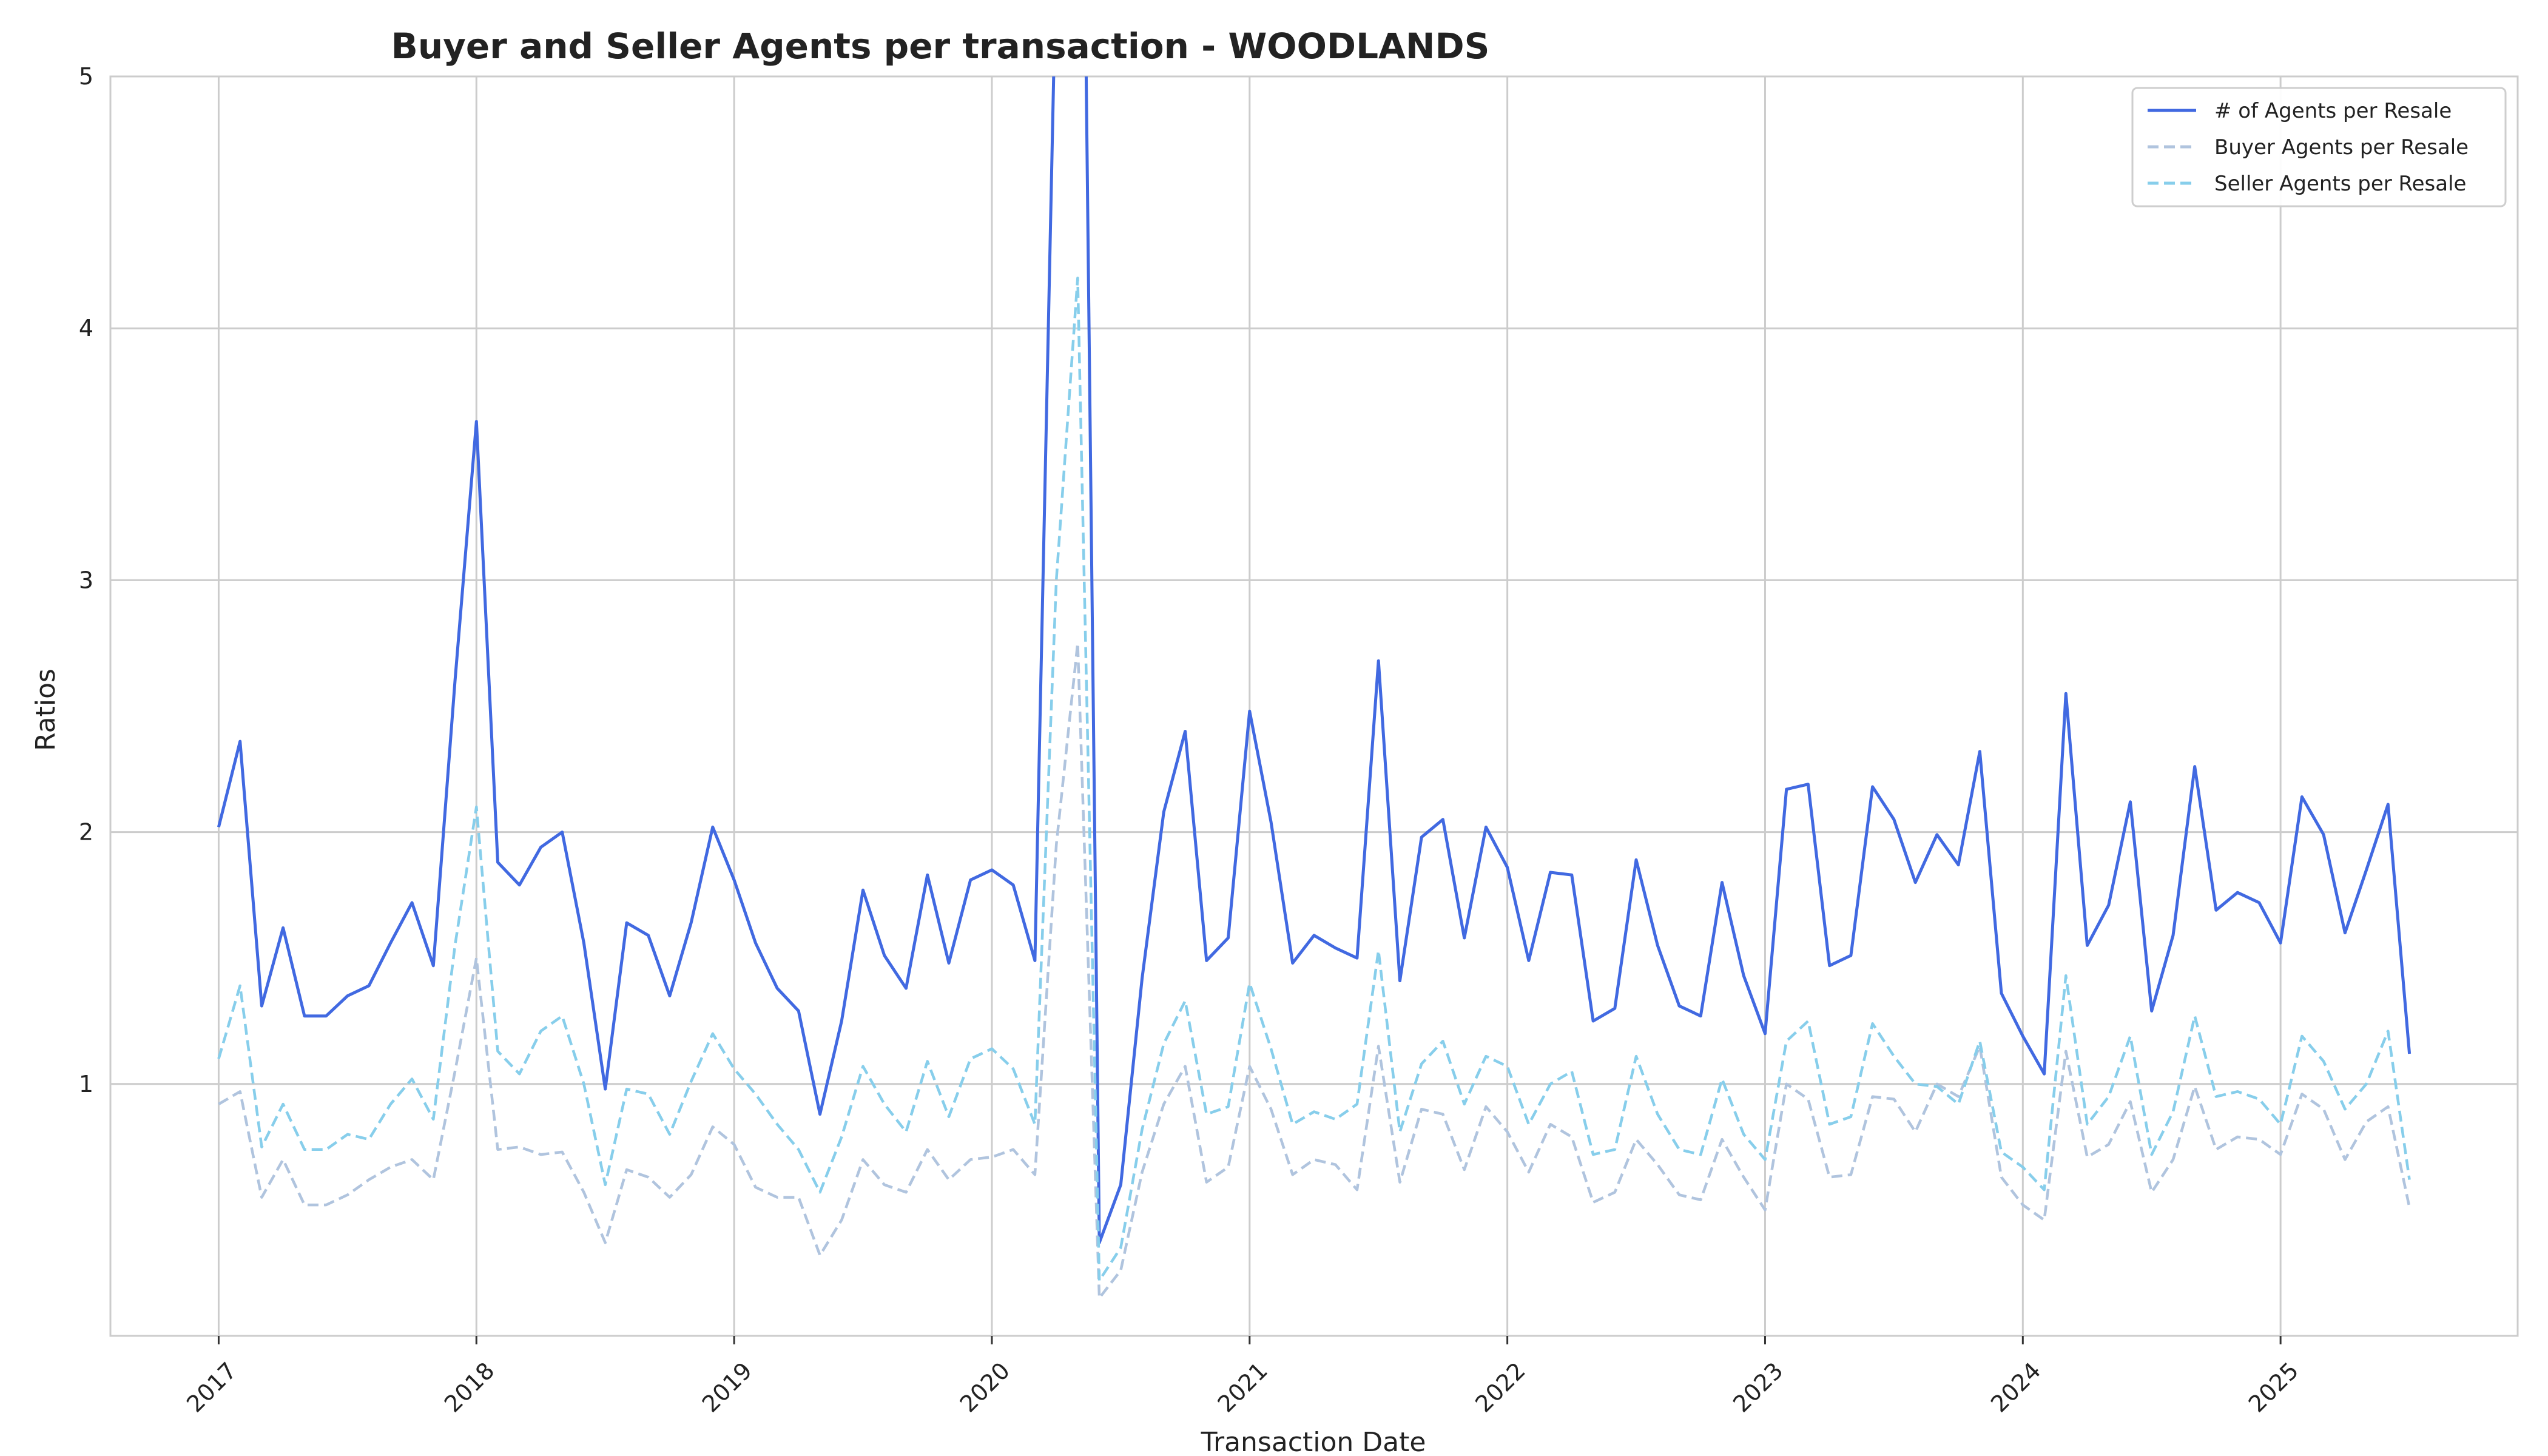  I want to click on legend-box, so click(2319, 147).